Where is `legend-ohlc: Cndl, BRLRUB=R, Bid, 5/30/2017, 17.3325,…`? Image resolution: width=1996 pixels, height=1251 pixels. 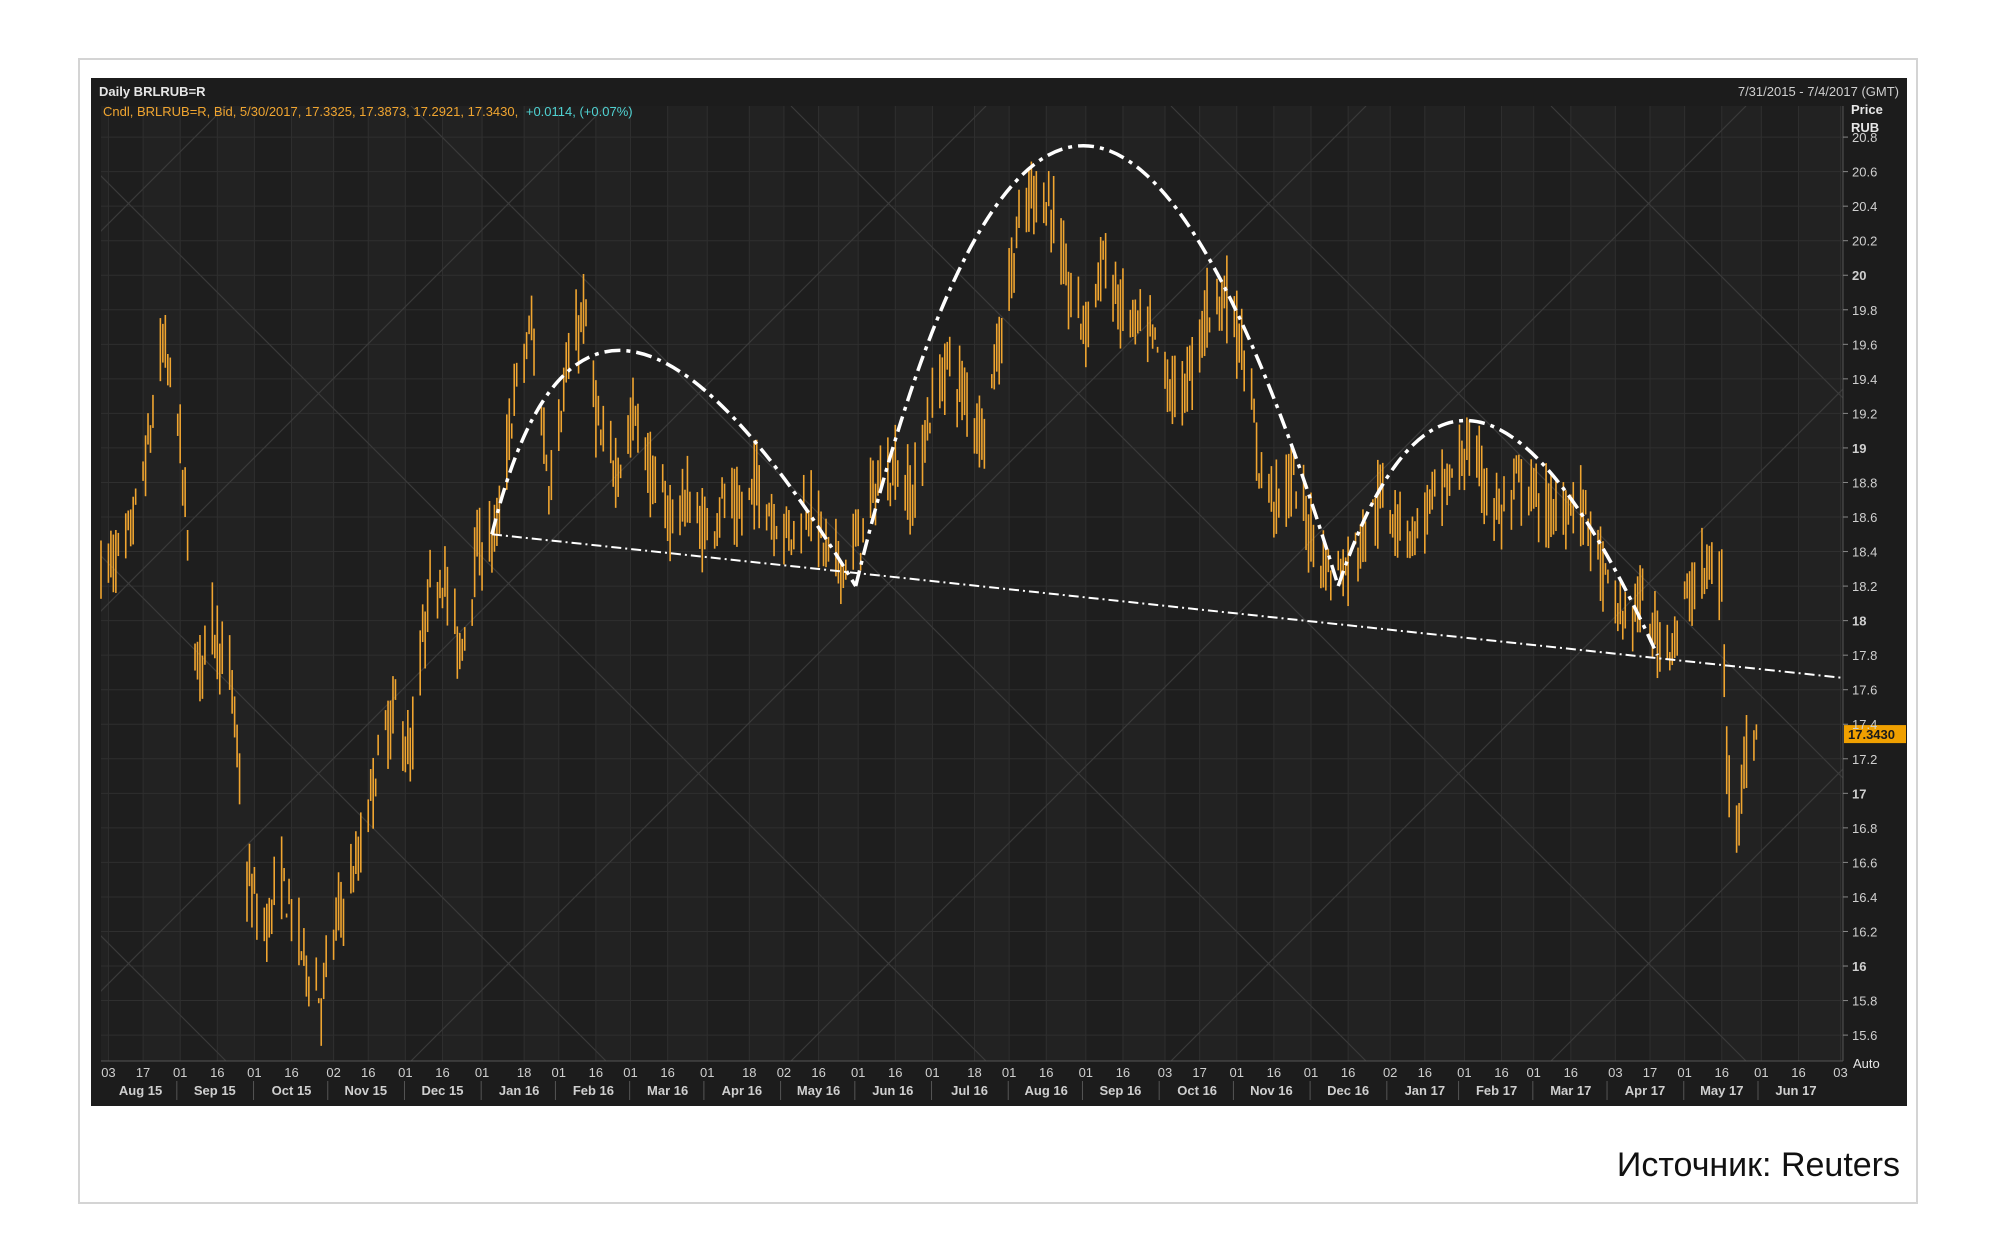
legend-ohlc: Cndl, BRLRUB=R, Bid, 5/30/2017, 17.3325,… is located at coordinates (310, 111).